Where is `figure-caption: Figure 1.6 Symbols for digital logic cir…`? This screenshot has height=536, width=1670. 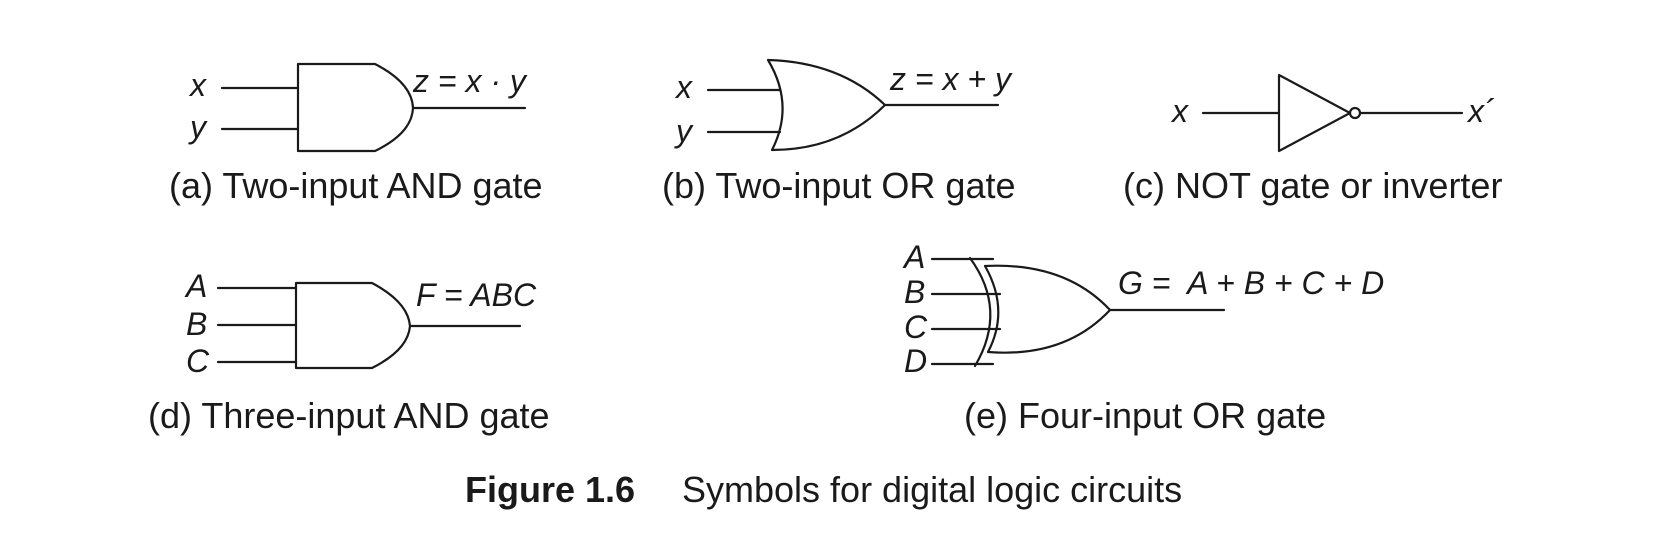 figure-caption: Figure 1.6 Symbols for digital logic cir… is located at coordinates (823, 489).